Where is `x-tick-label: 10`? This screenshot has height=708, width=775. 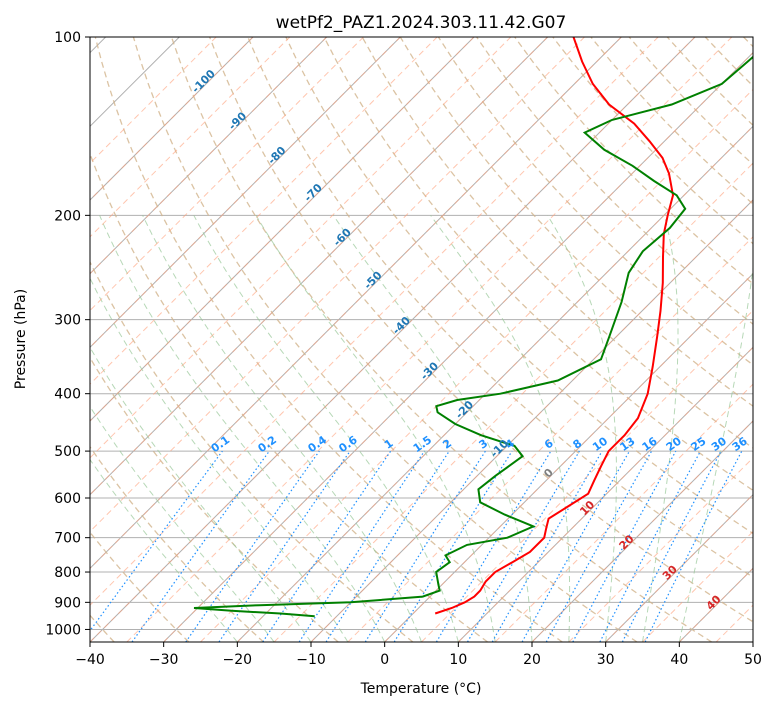 x-tick-label: 10 is located at coordinates (458, 660).